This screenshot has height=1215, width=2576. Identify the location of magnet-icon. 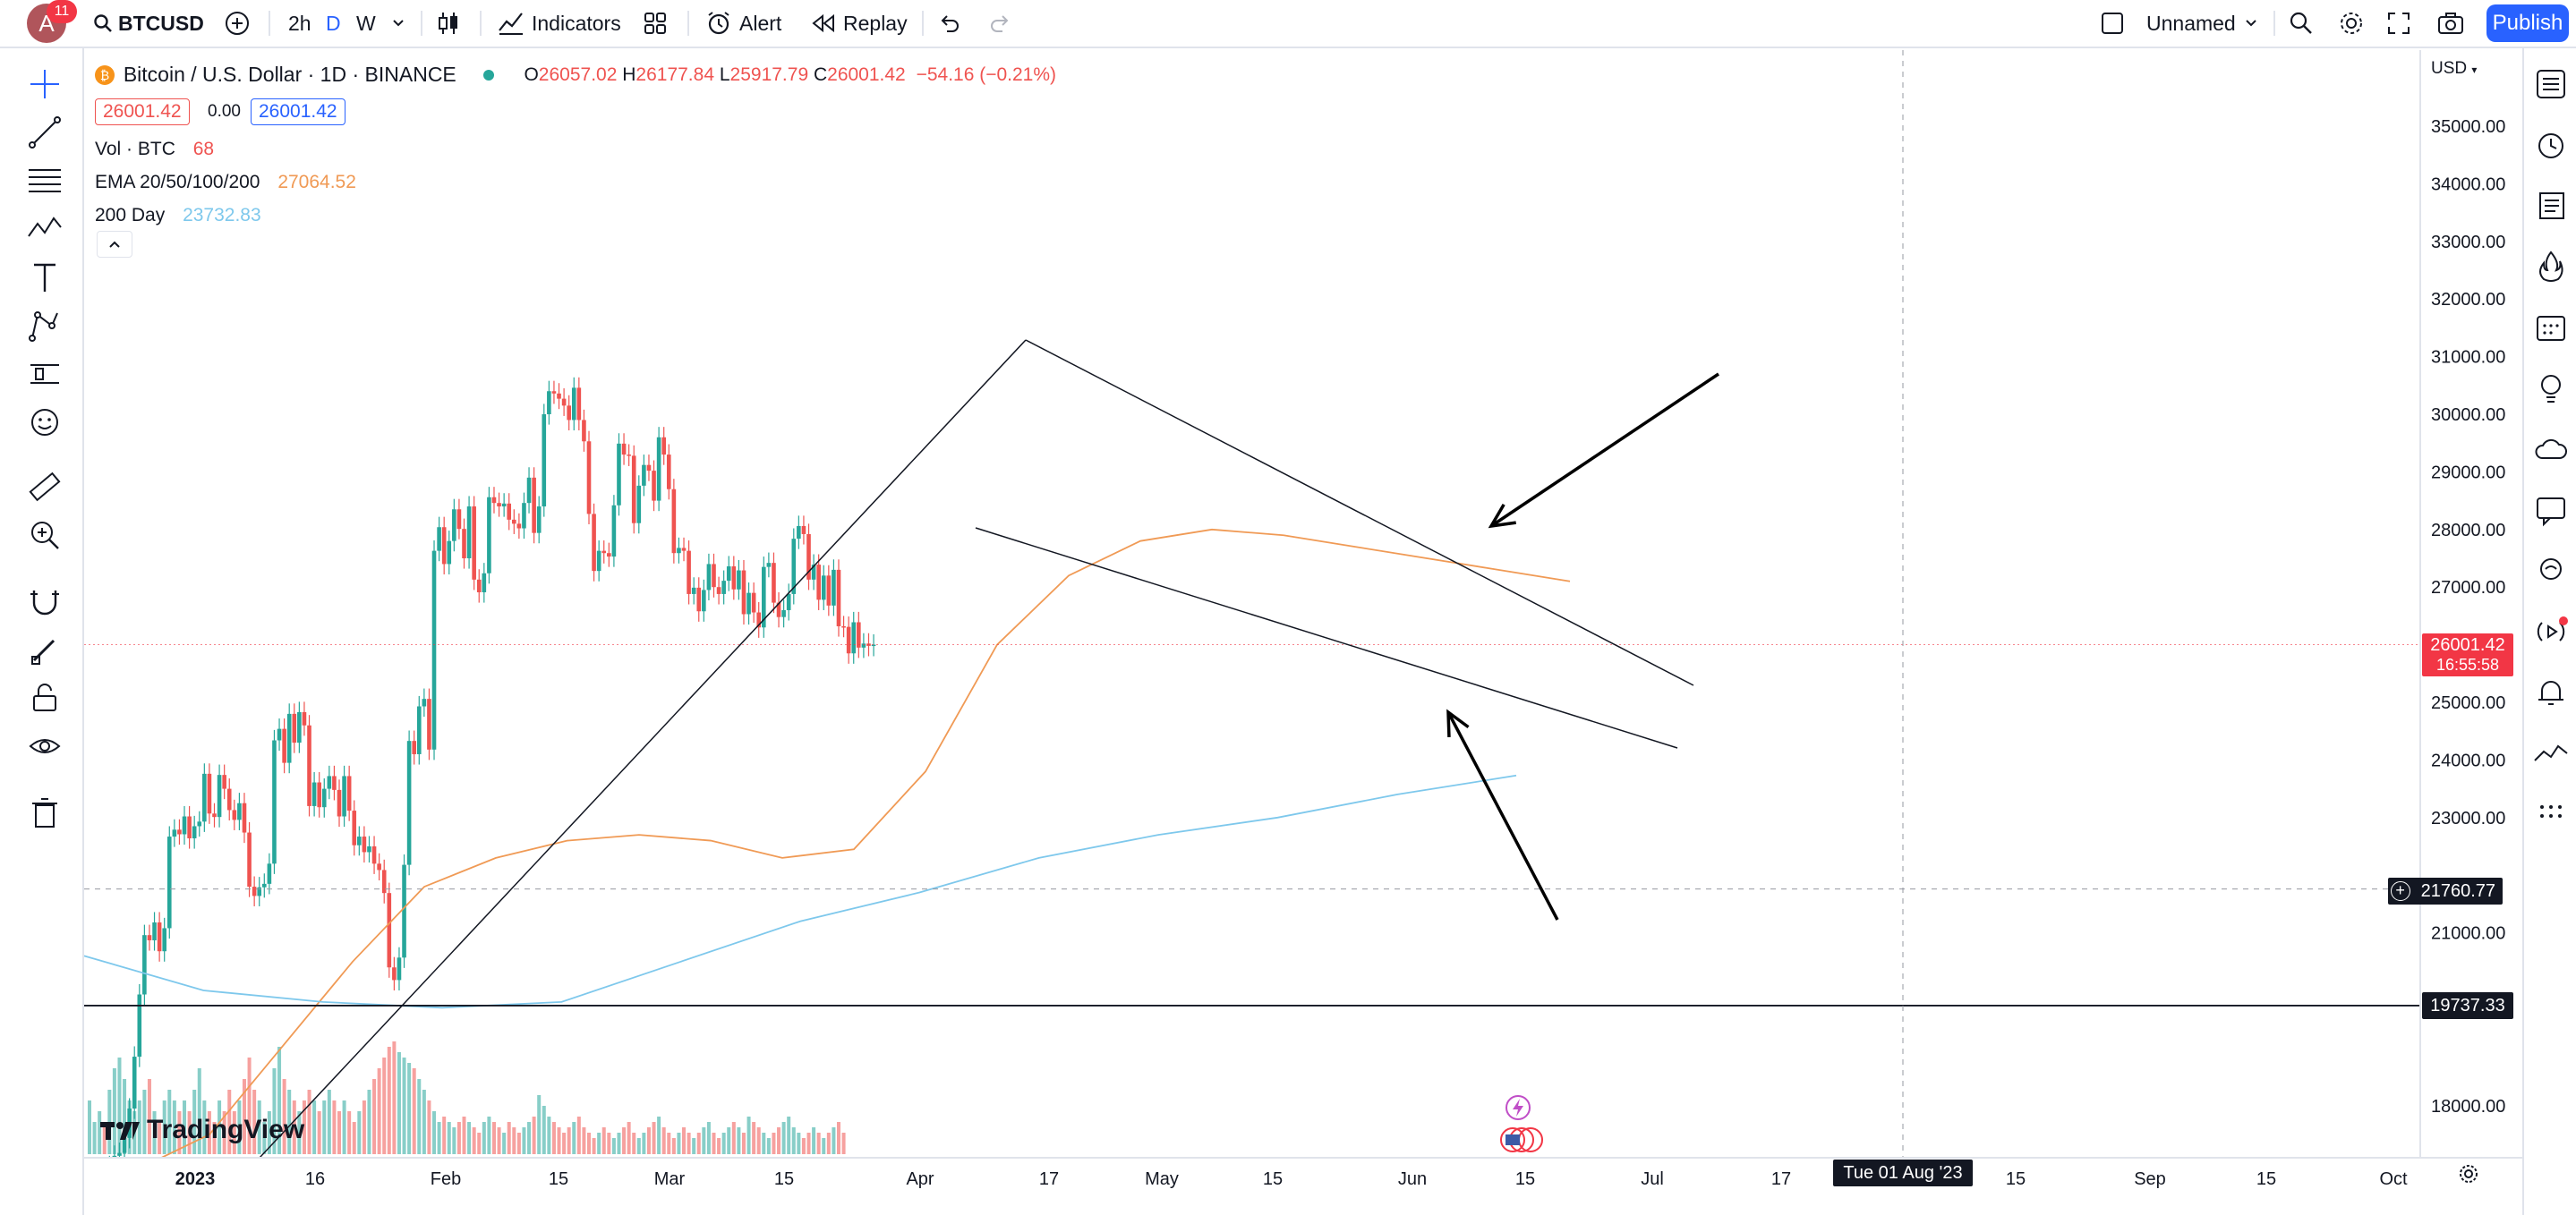
(45, 601).